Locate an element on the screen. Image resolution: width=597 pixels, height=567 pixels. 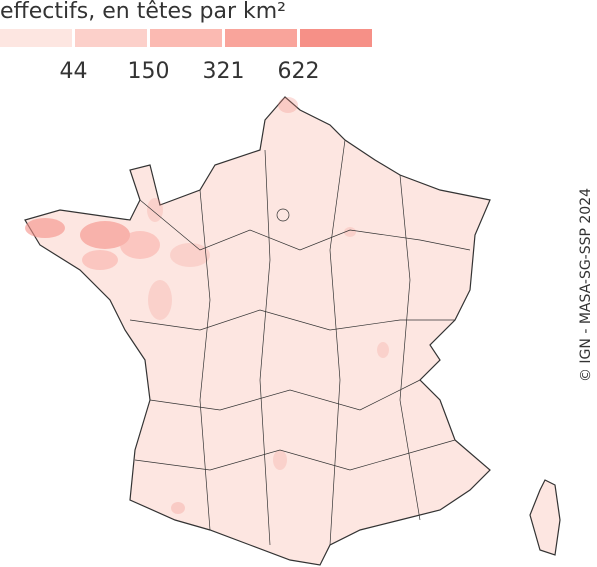
legend: 44 150 321 622 is located at coordinates (186, 56).